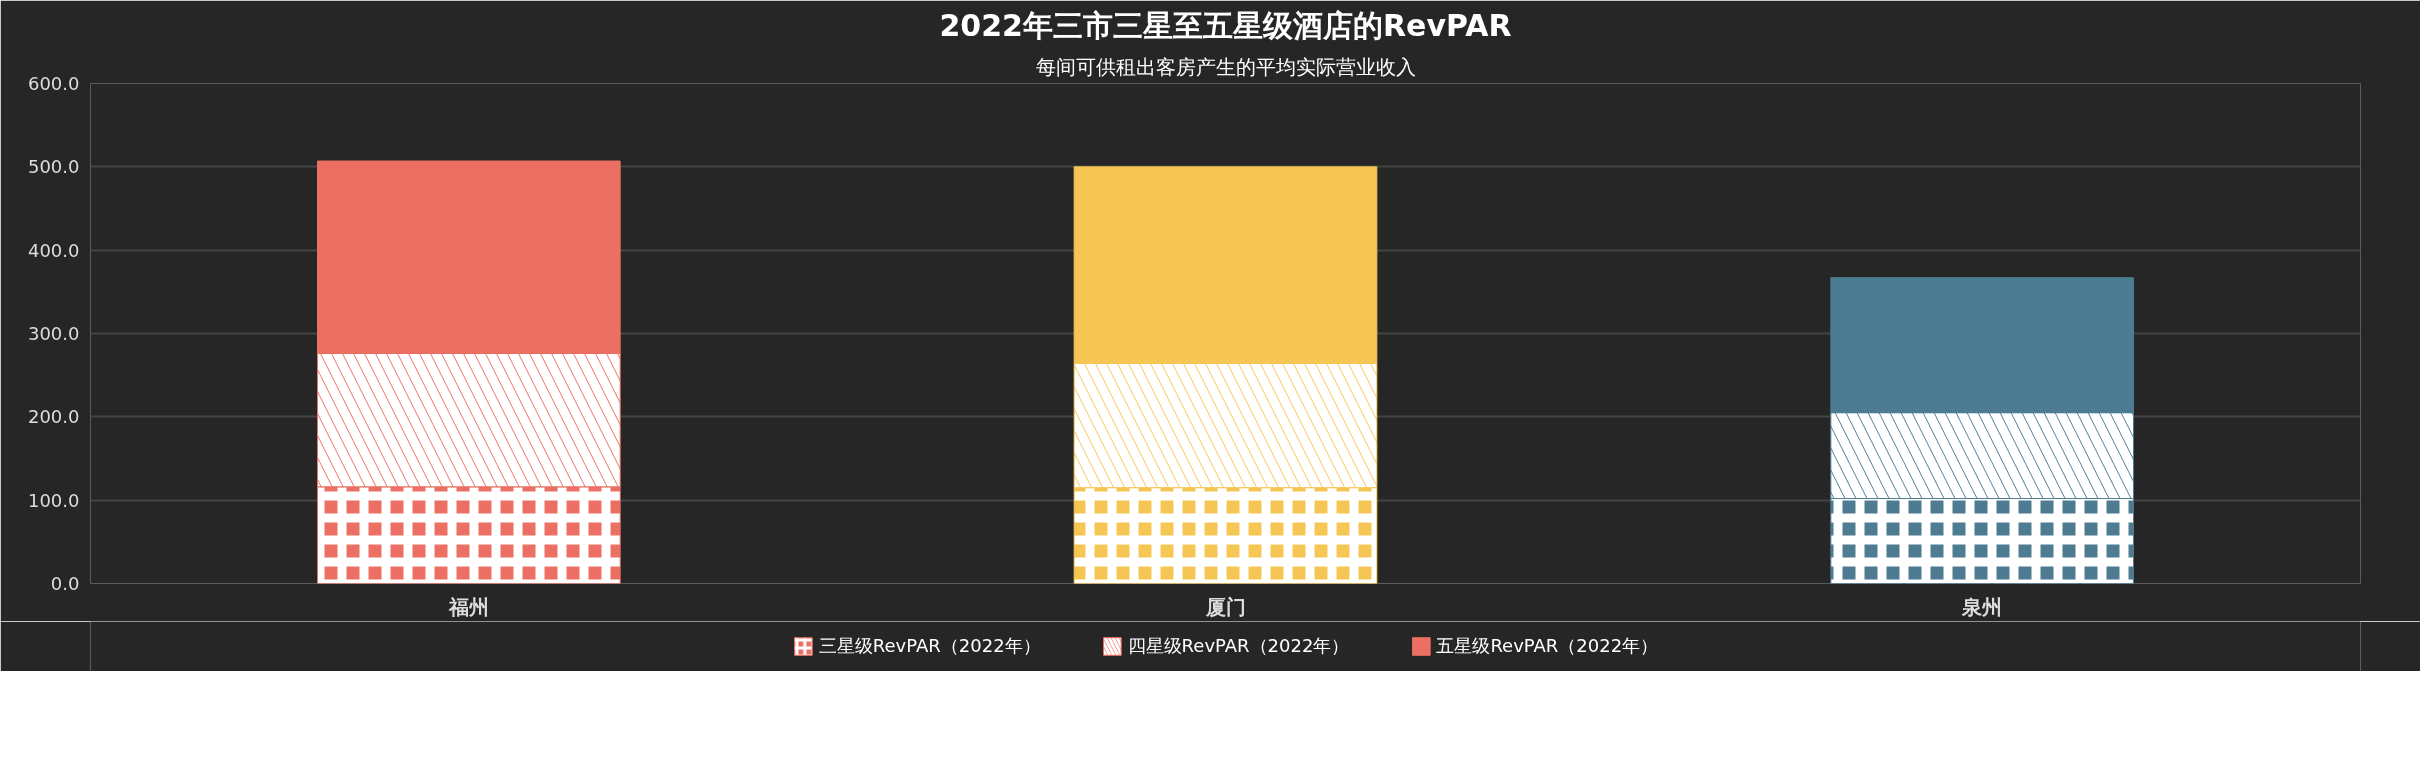  I want to click on y-tick-label: 600.0, so click(53, 83).